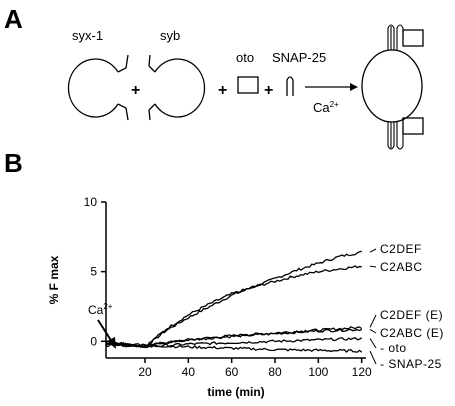 The height and width of the screenshot is (406, 455). What do you see at coordinates (91, 202) in the screenshot?
I see `y-tick-label: 10` at bounding box center [91, 202].